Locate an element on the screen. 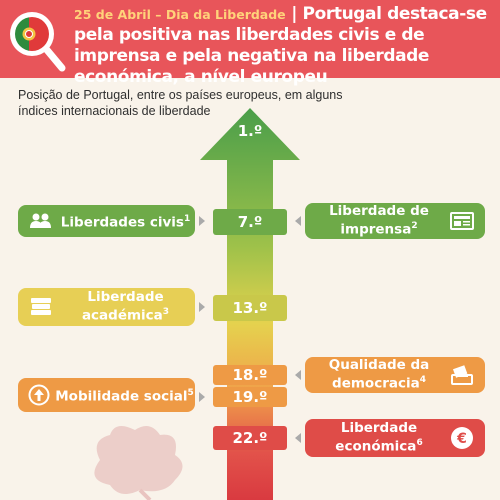 Image resolution: width=500 pixels, height=500 pixels. rank-box: 13.º is located at coordinates (250, 308).